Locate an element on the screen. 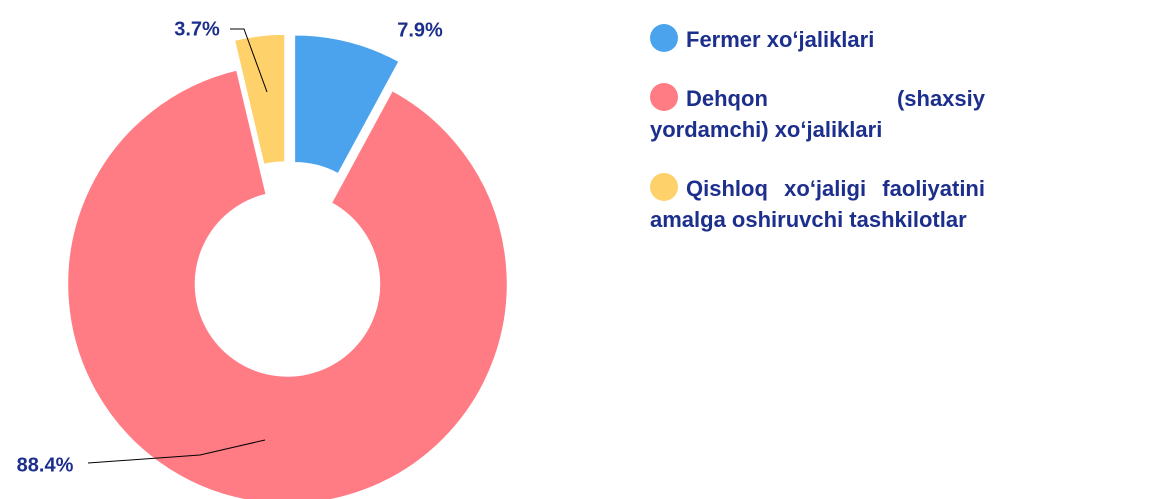  data-label: 3.7% is located at coordinates (197, 29).